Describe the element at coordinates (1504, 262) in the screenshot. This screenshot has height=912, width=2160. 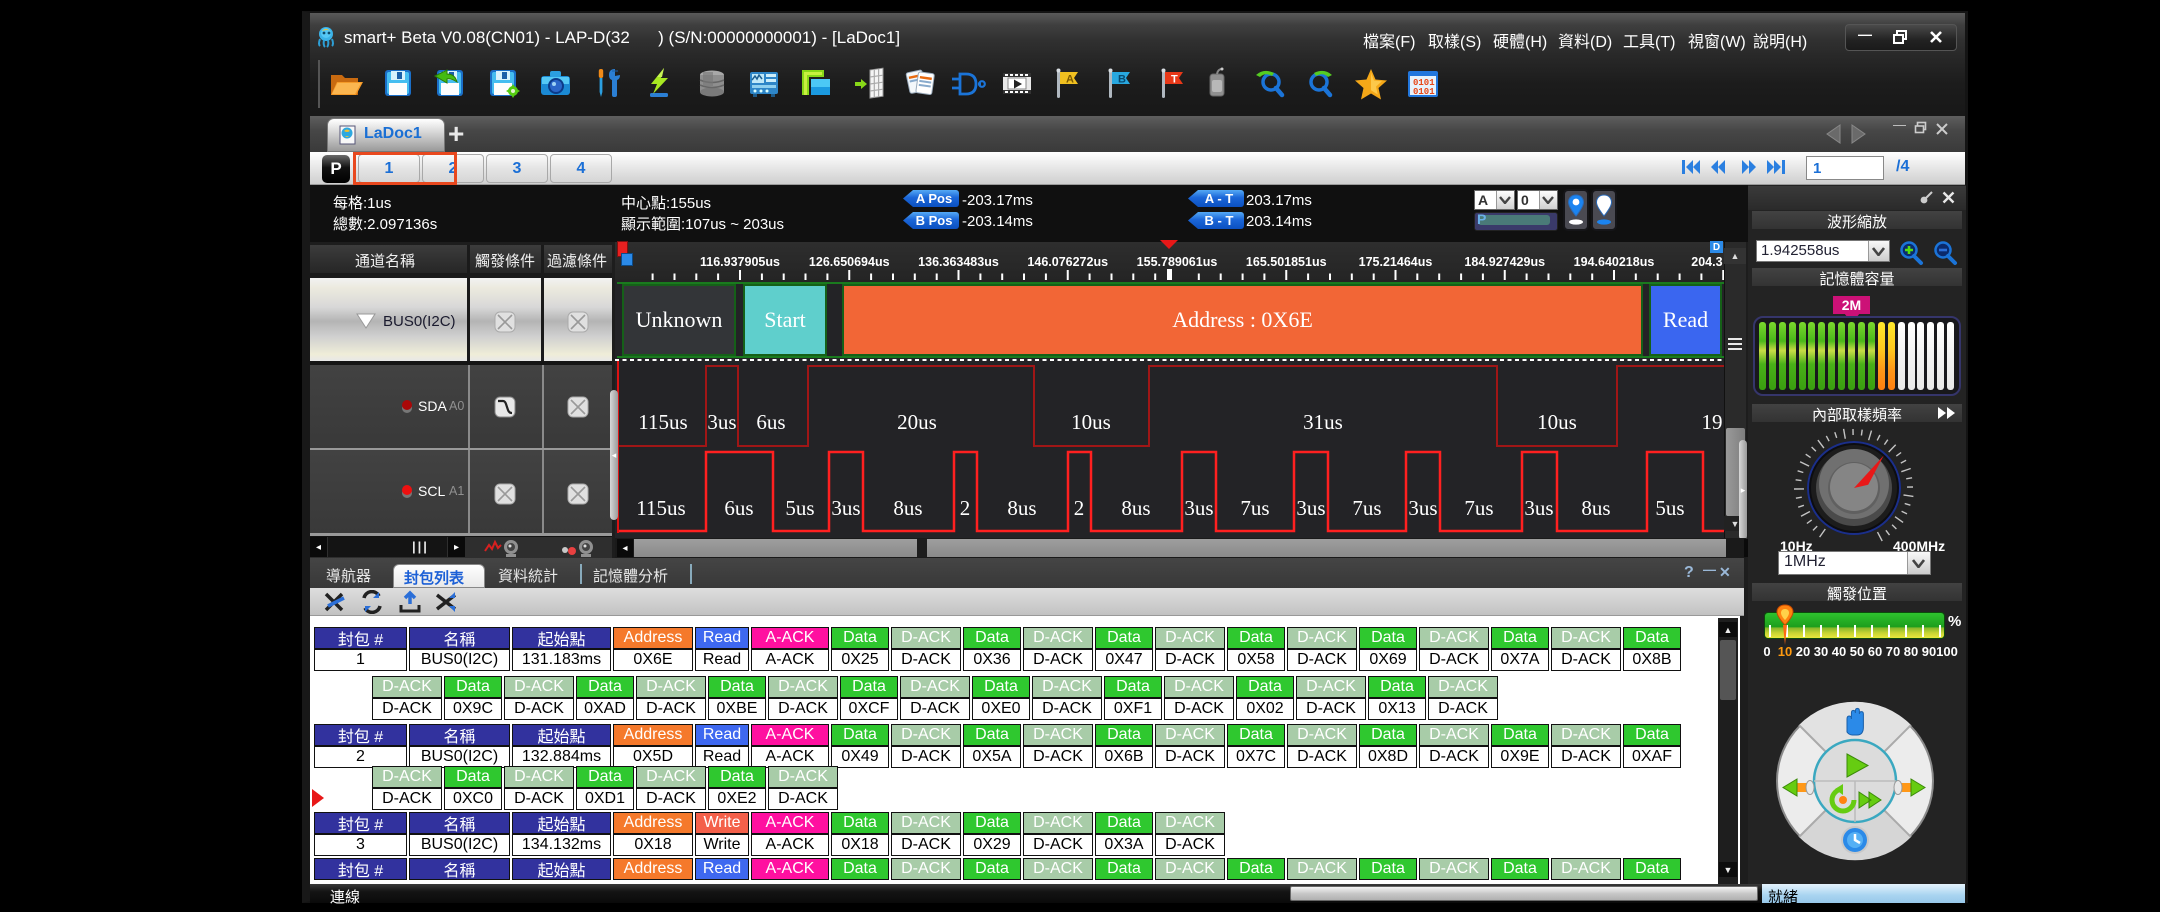
I see `svg-text: 184.927429us` at that location.